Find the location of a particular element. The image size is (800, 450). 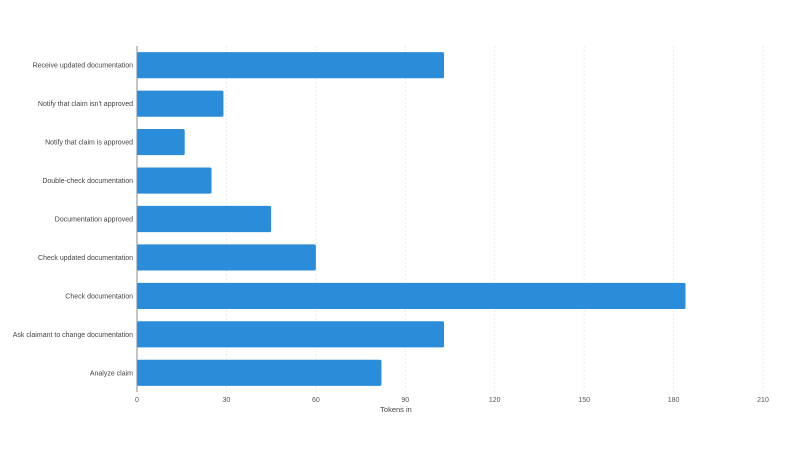

x-tick-label: 60 is located at coordinates (316, 400).